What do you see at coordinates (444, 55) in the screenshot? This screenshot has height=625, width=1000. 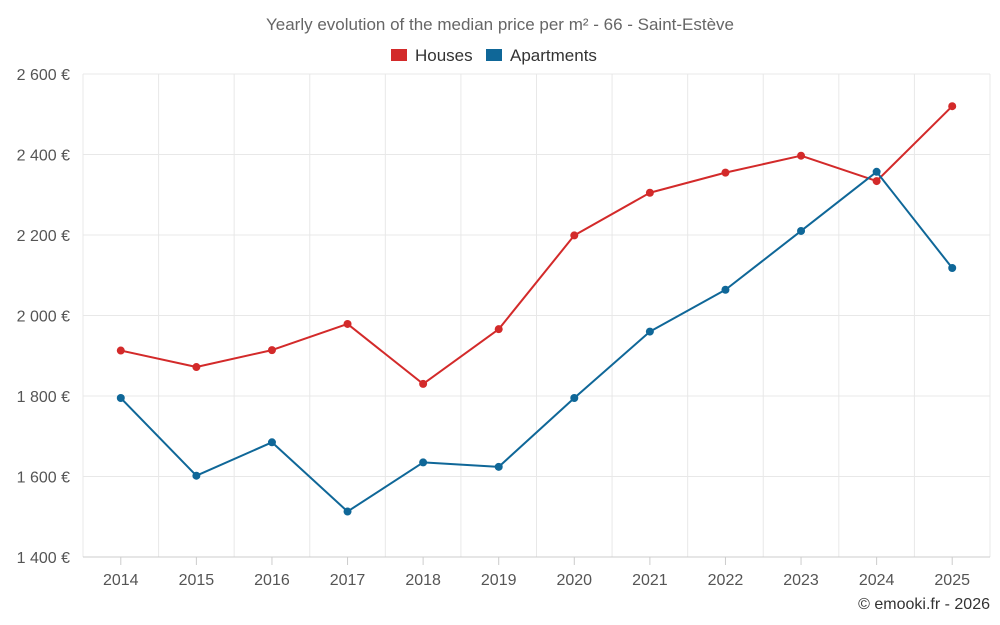 I see `legend-label-houses: Houses` at bounding box center [444, 55].